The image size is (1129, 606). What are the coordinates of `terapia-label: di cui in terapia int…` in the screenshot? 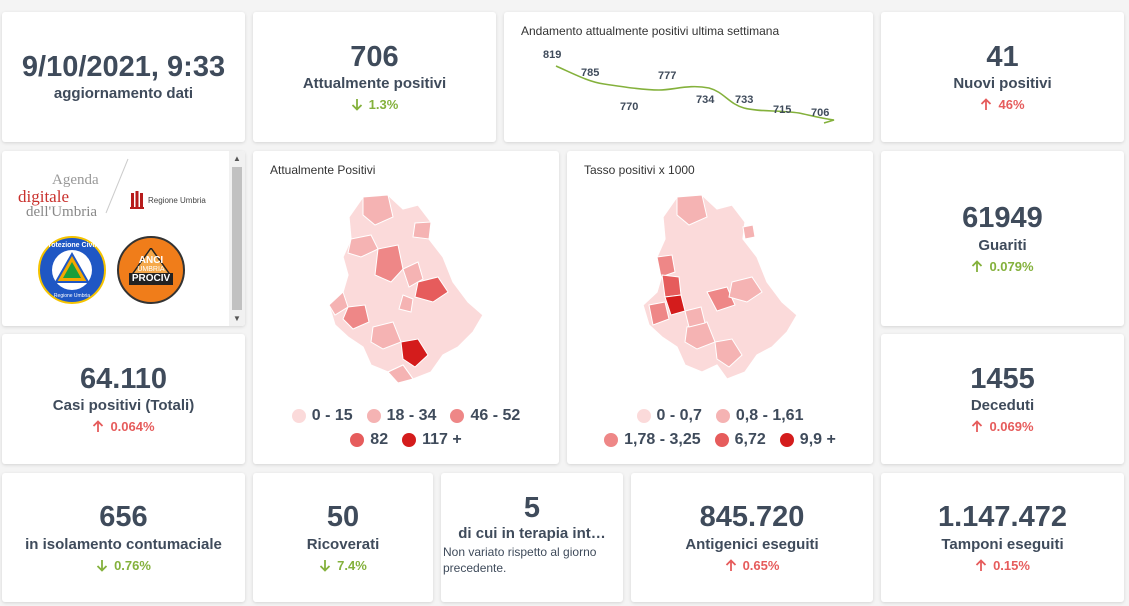 It's located at (532, 533).